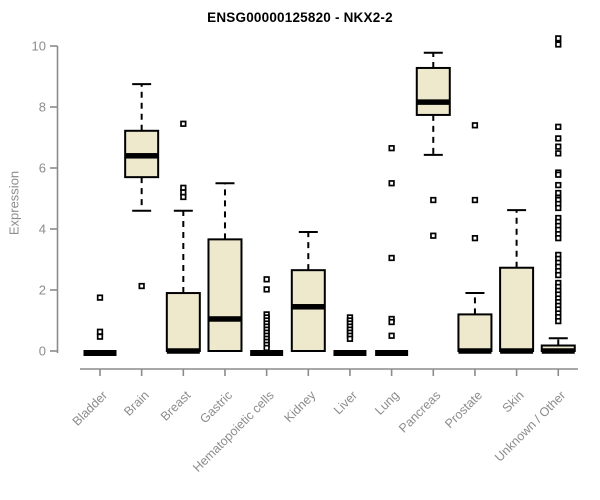 Image resolution: width=600 pixels, height=500 pixels. Describe the element at coordinates (42, 229) in the screenshot. I see `y-tick-label: 4` at that location.